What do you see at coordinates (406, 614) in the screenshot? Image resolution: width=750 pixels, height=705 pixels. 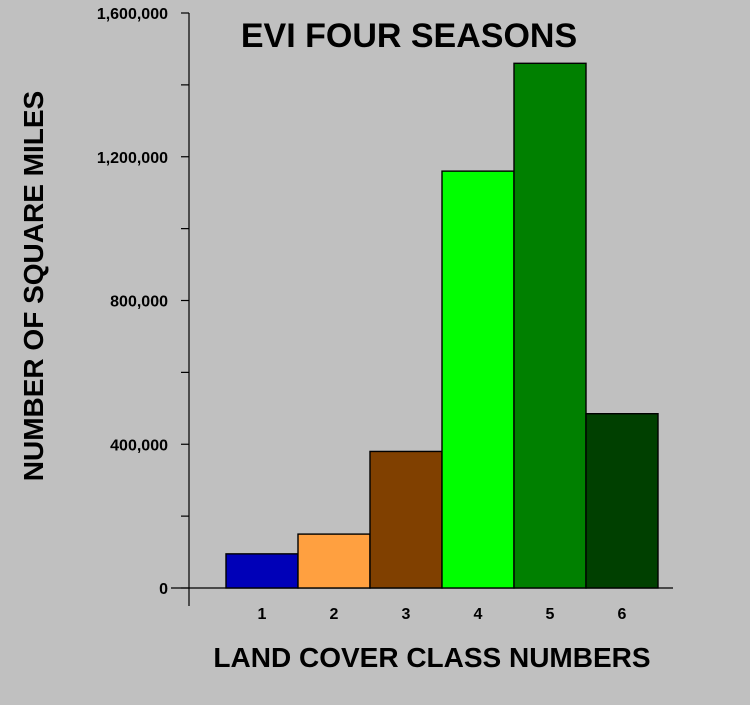 I see `x-tick-label: 3` at bounding box center [406, 614].